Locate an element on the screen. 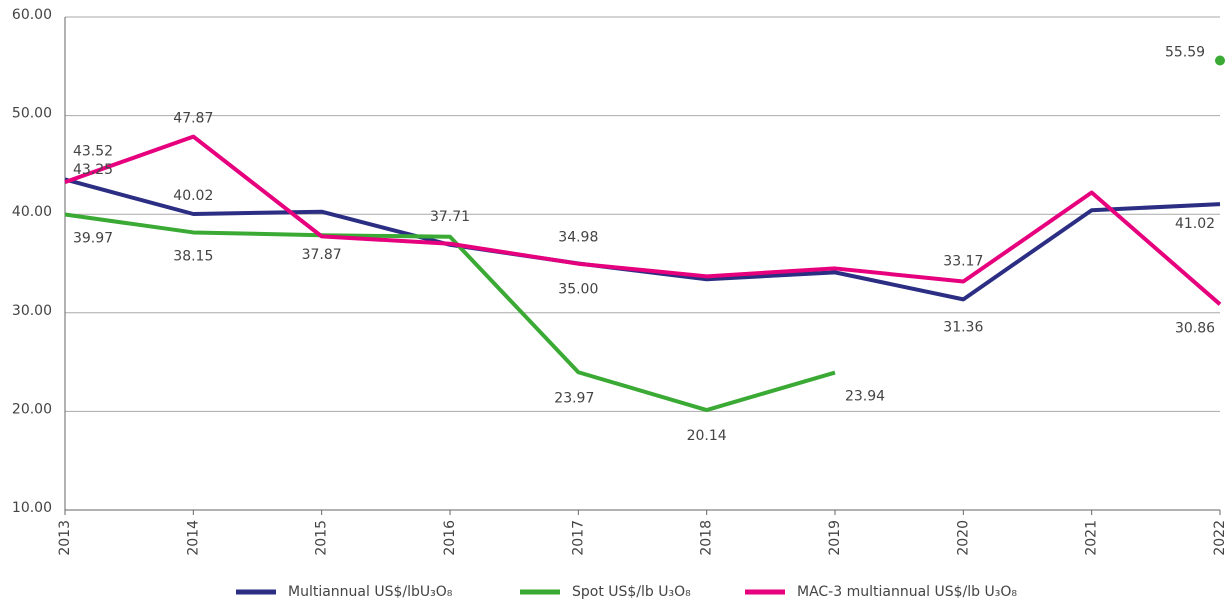 This screenshot has width=1231, height=606. y-tick-label: 10.00 is located at coordinates (32, 508).